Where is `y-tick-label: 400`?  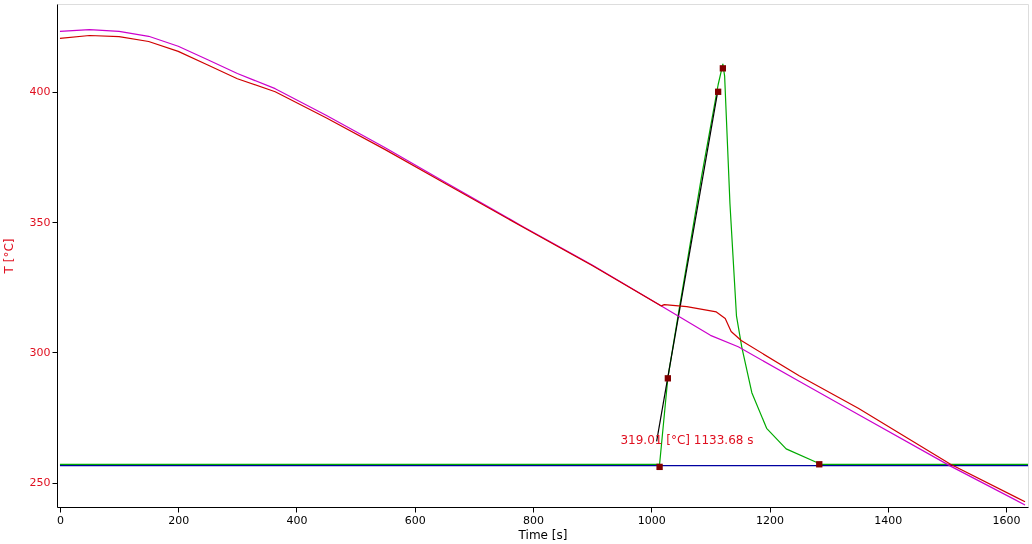 y-tick-label: 400 is located at coordinates (40, 92).